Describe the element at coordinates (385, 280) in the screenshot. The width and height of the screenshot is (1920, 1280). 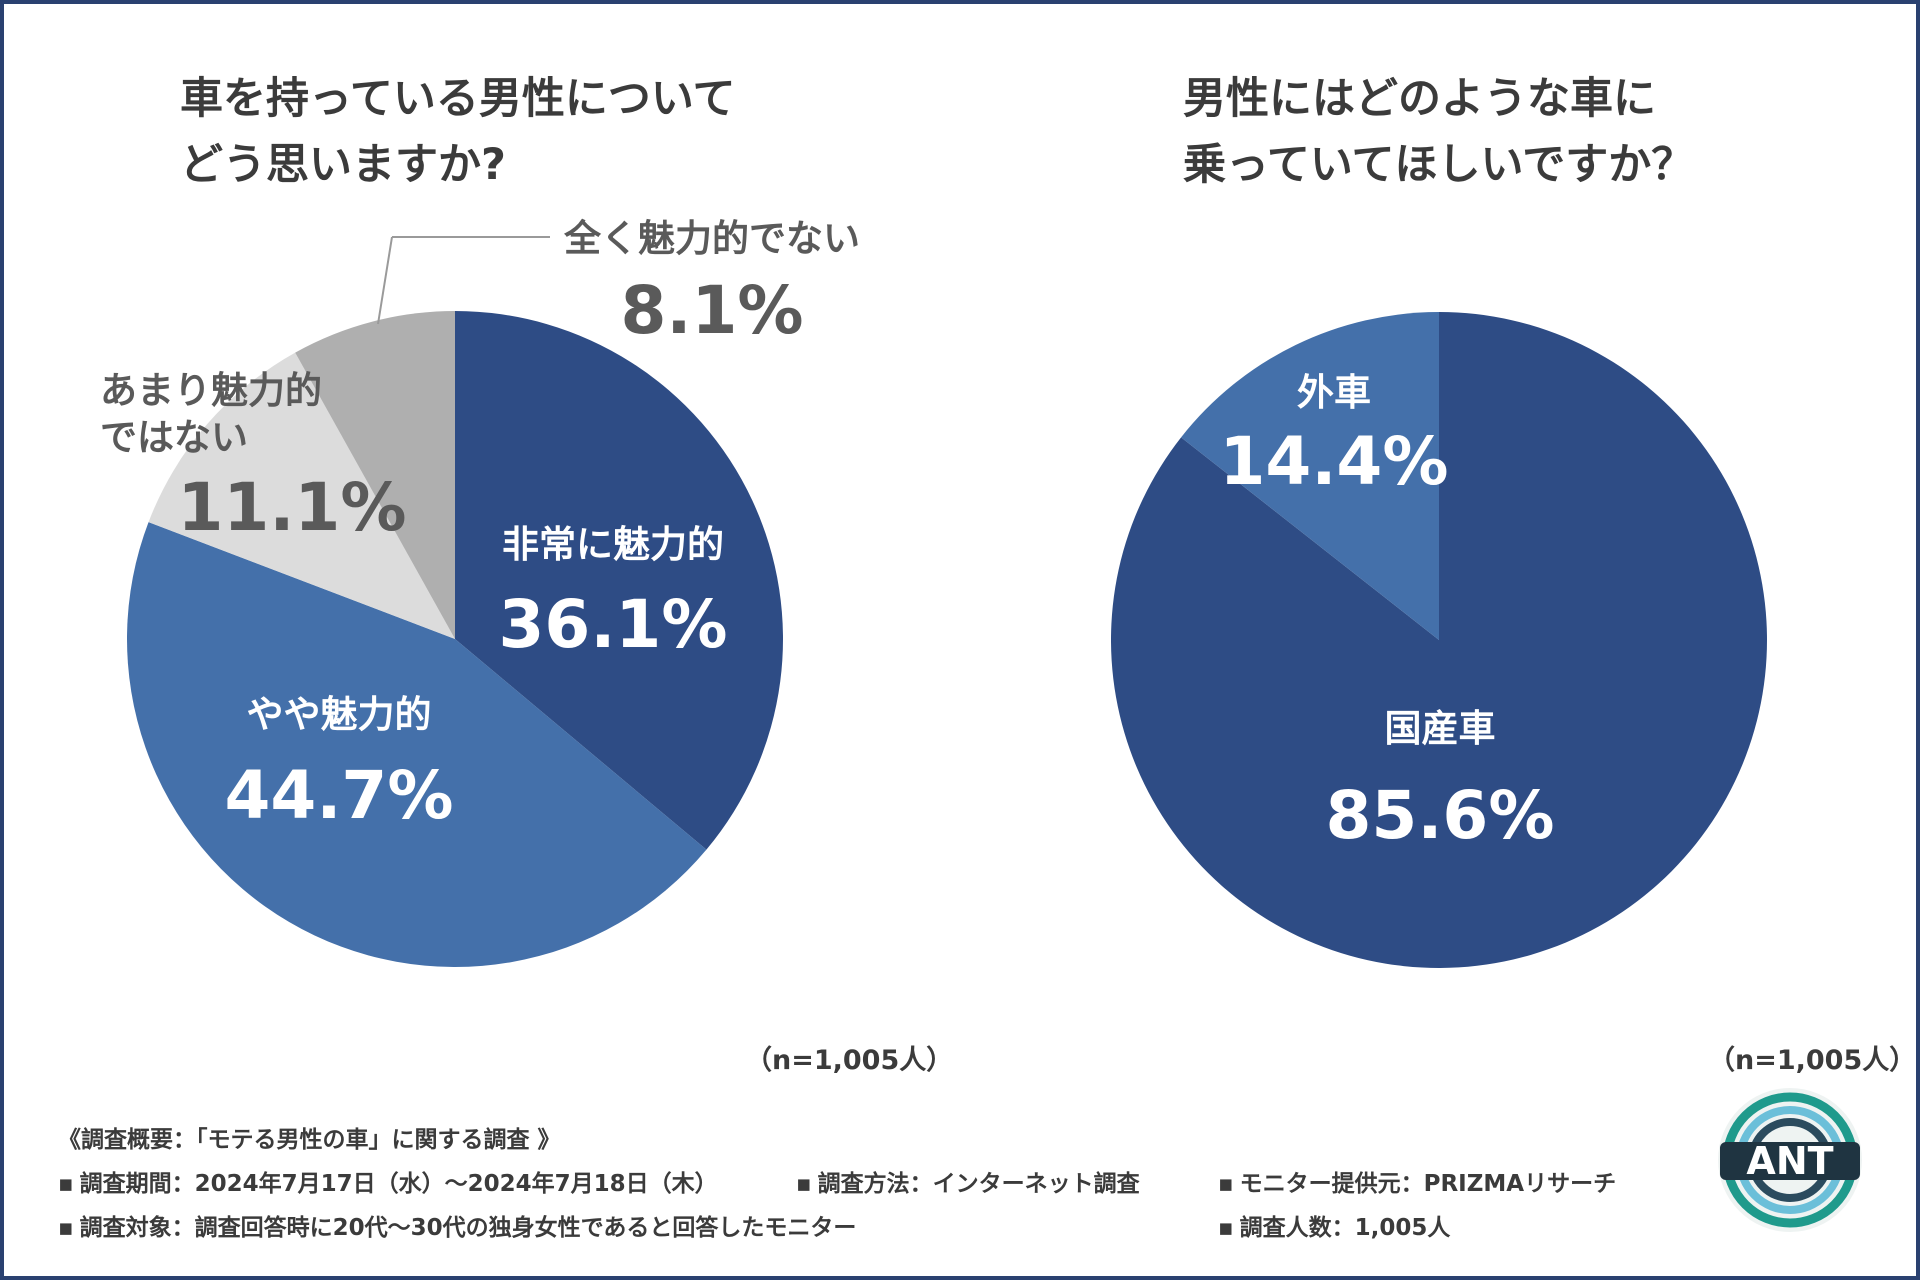
I see `leader-line` at that location.